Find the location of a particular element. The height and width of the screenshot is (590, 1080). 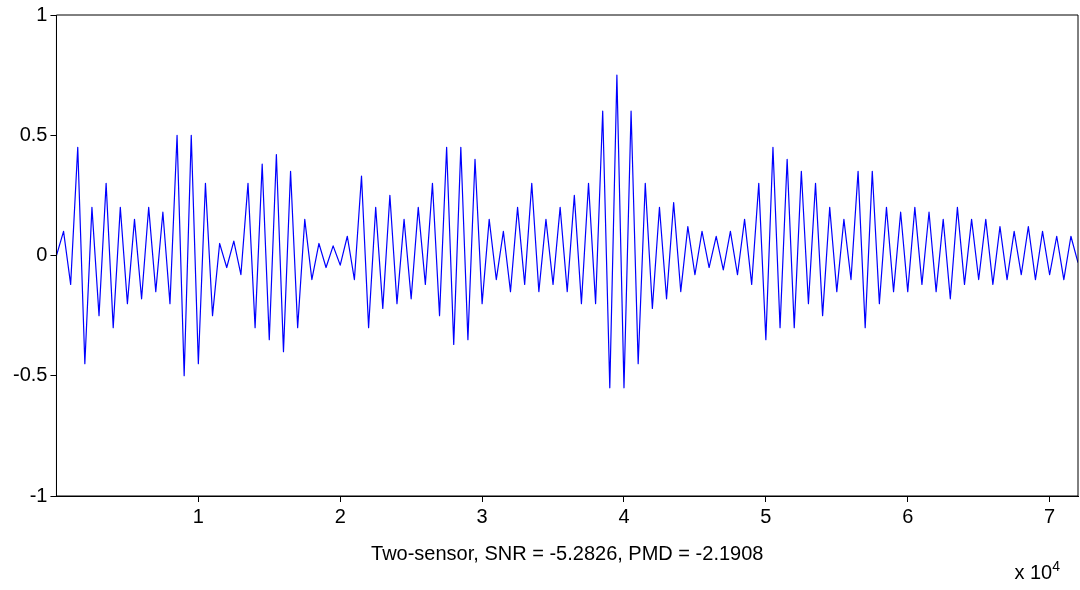

y-tick-label: 1 is located at coordinates (42, 13).